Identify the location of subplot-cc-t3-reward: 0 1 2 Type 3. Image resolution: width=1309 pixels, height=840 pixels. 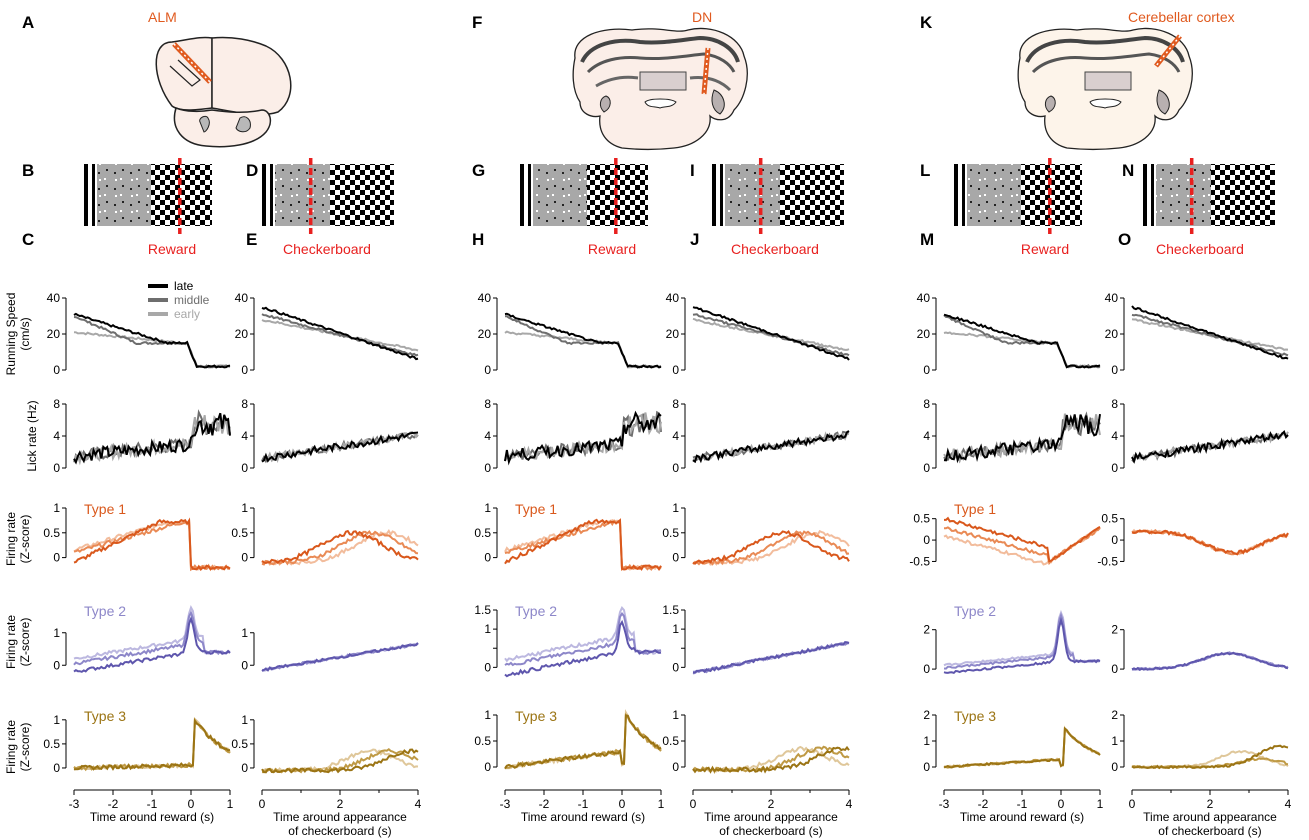
(1012, 741).